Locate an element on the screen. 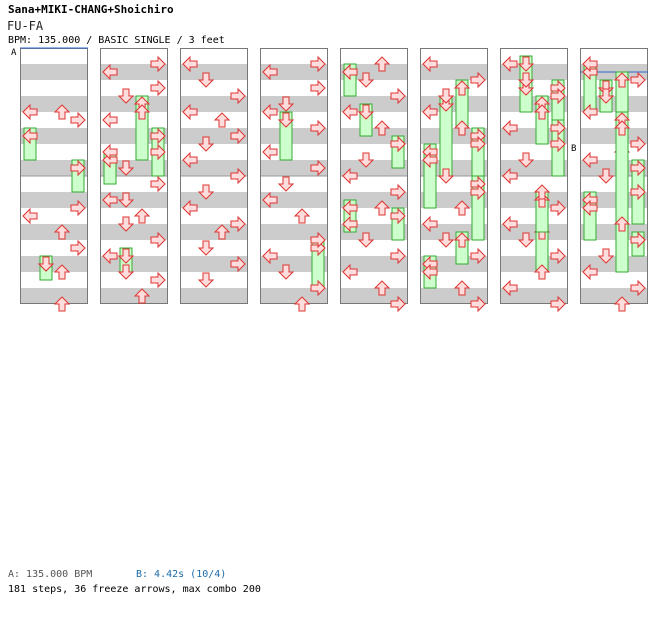 This screenshot has height=620, width=672. song-title: FU-FA is located at coordinates (25, 26).